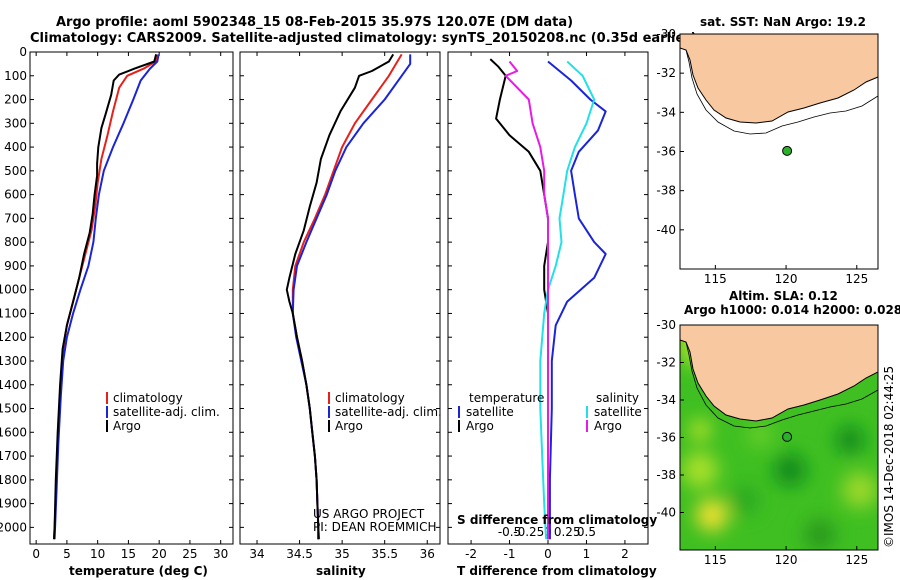  What do you see at coordinates (36, 554) in the screenshot?
I see `temperature-xtick-label: 0` at bounding box center [36, 554].